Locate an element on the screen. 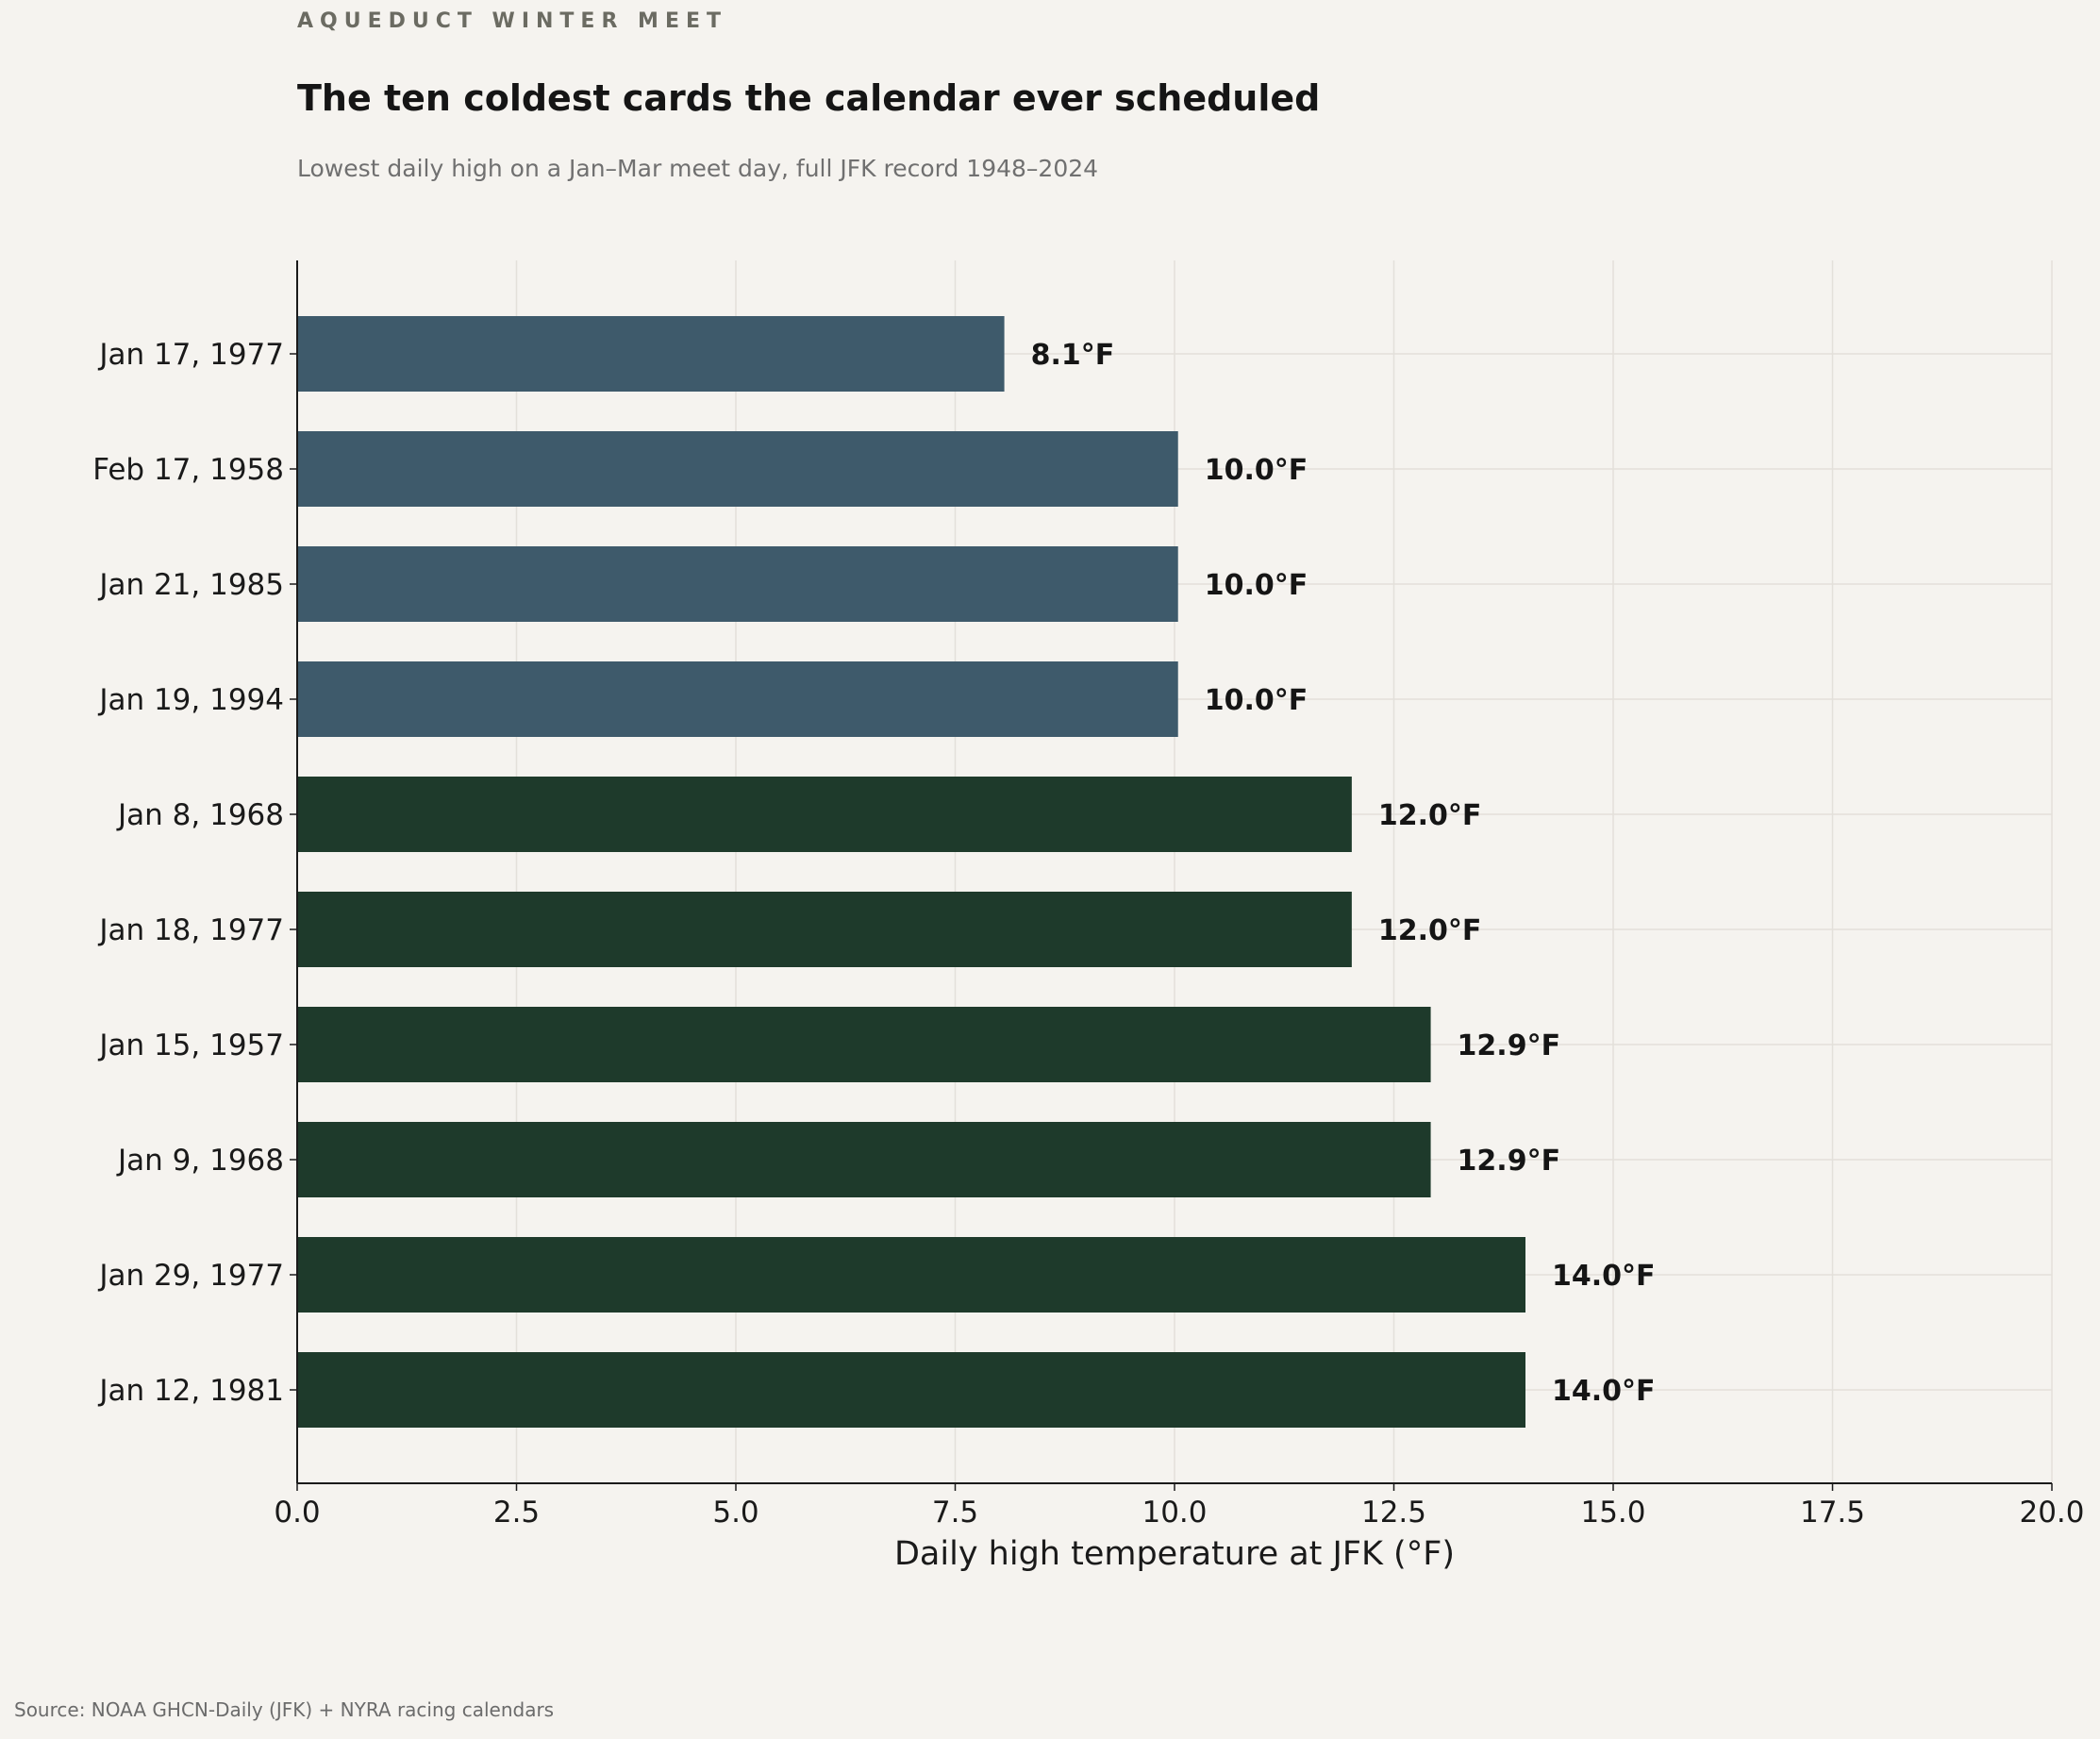 The image size is (2100, 1739). y-tick-label: Jan 18, 1977 is located at coordinates (190, 930).